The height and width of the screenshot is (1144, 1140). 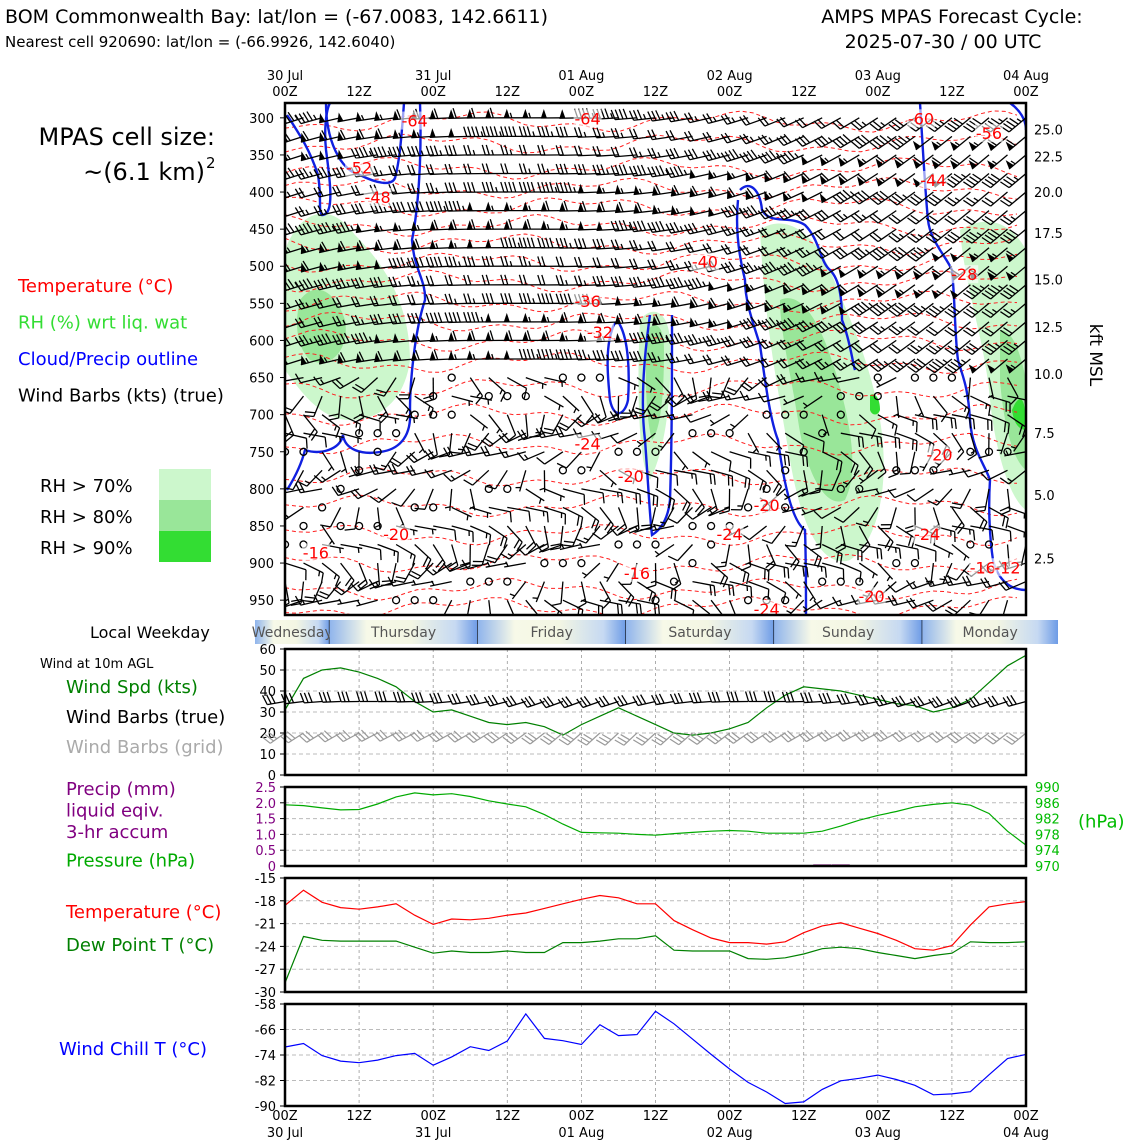 What do you see at coordinates (1048, 193) in the screenshot?
I see `height-tick-label: 20.0` at bounding box center [1048, 193].